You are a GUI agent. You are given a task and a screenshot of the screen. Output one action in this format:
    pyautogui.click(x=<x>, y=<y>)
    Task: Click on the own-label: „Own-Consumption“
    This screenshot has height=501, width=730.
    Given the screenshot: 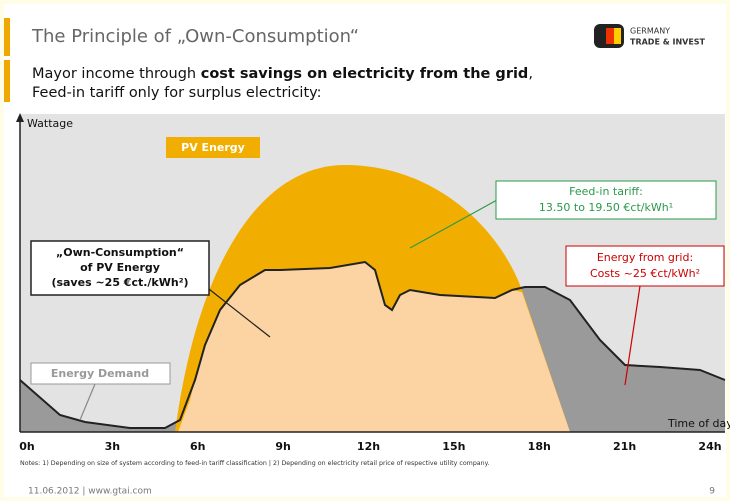 What is the action you would take?
    pyautogui.click(x=120, y=252)
    